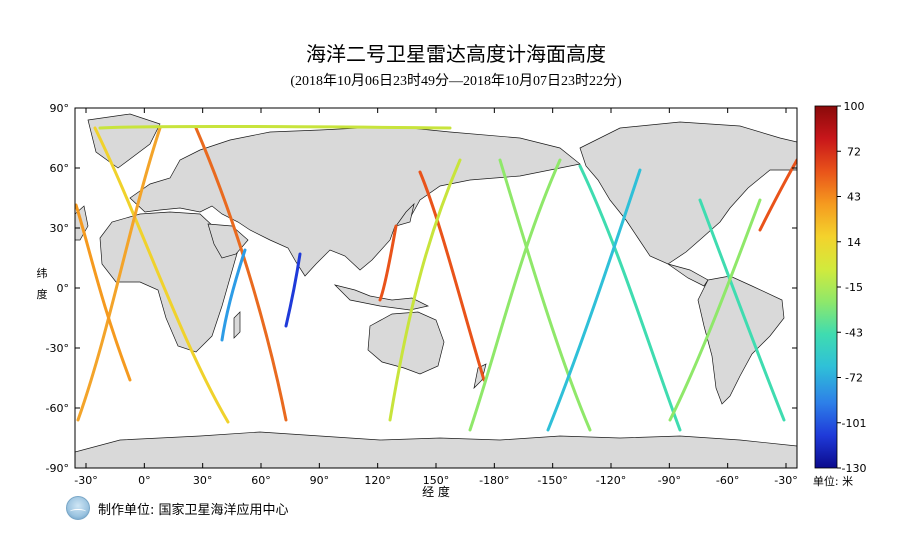 The image size is (912, 544). Describe the element at coordinates (436, 480) in the screenshot. I see `x-tick-label: 150°` at that location.